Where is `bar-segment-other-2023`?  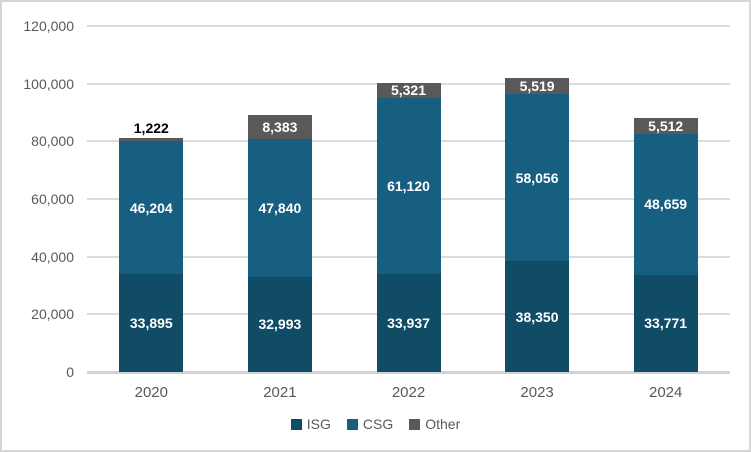
bar-segment-other-2023 is located at coordinates (537, 86).